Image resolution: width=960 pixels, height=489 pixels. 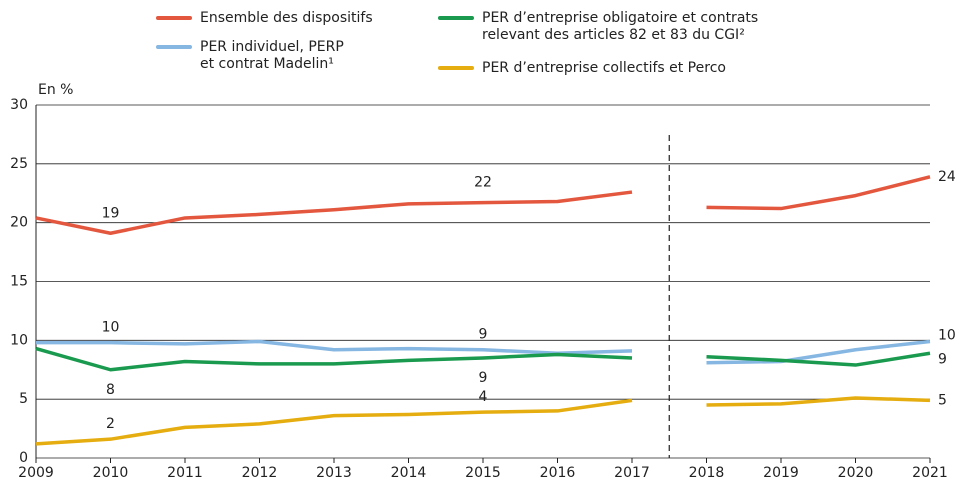 I want to click on data-label: 2, so click(x=110, y=424).